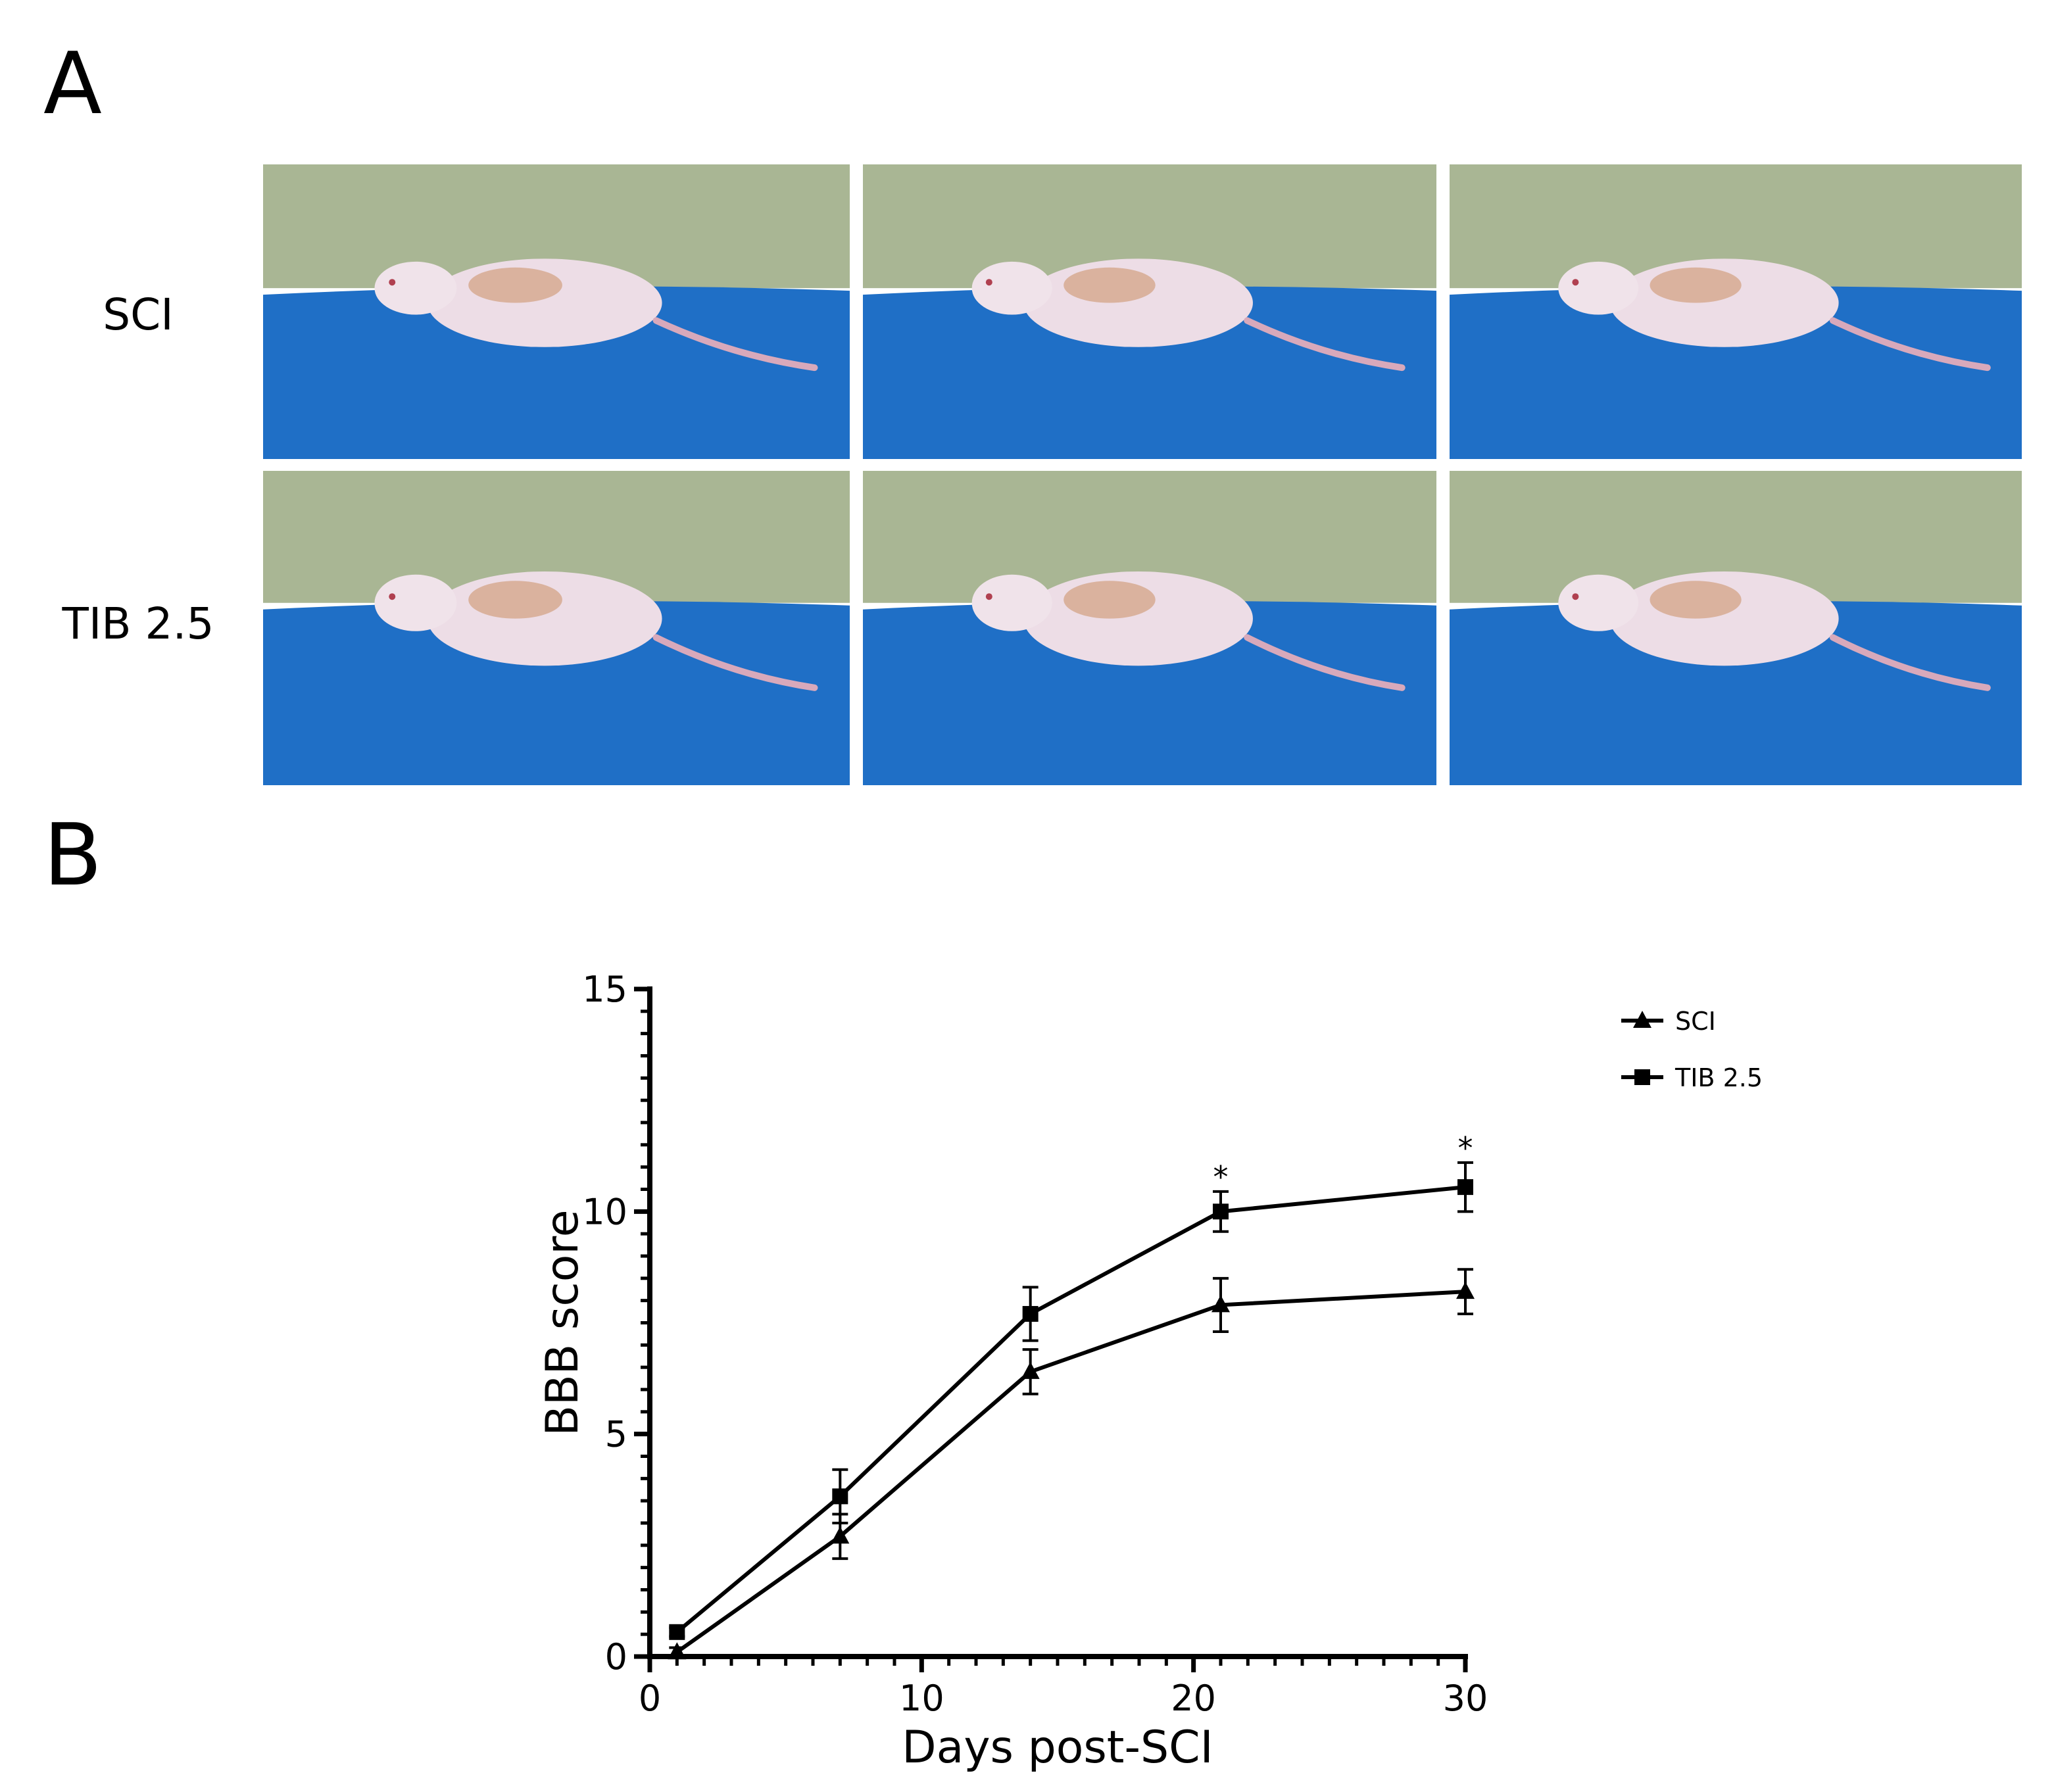  I want to click on legend-label-tib: TIB 2.5, so click(1719, 1077).